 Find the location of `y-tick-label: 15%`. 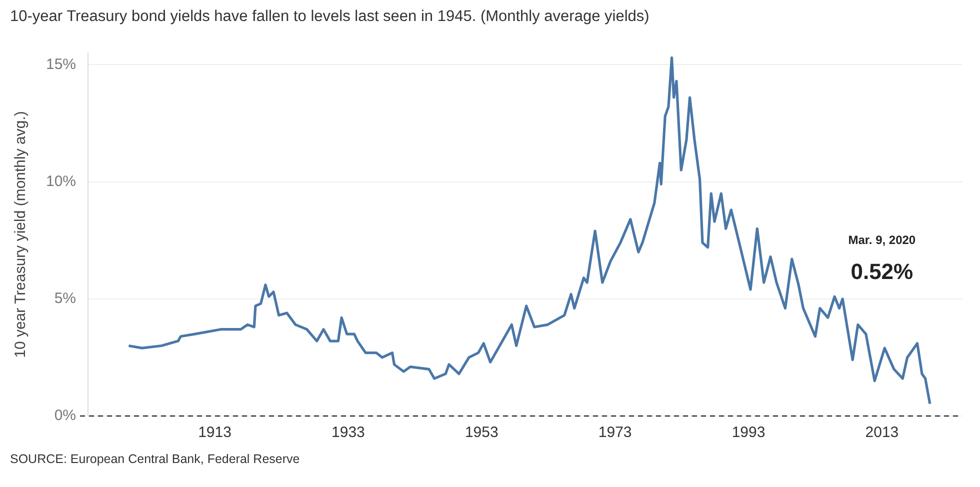

y-tick-label: 15% is located at coordinates (61, 64).